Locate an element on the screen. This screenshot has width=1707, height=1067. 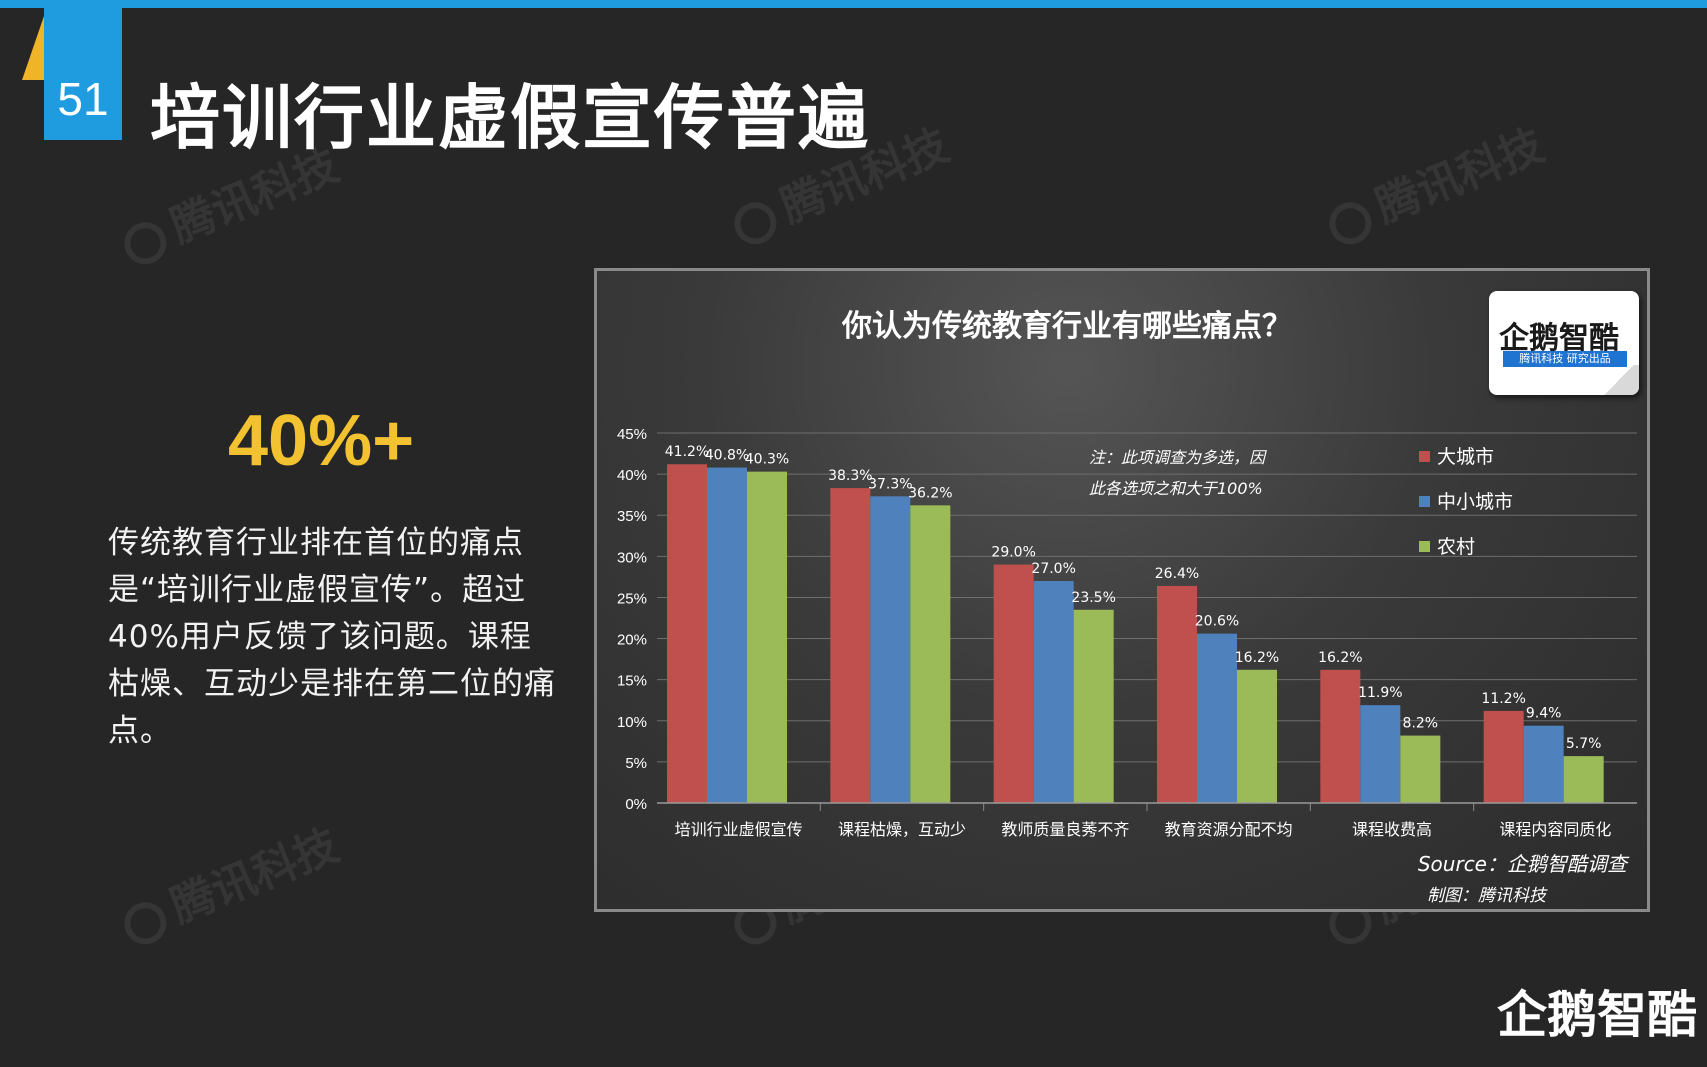
chart-logo-badge: 企鹅智酷 腾讯科技 研究出品 is located at coordinates (1564, 343).